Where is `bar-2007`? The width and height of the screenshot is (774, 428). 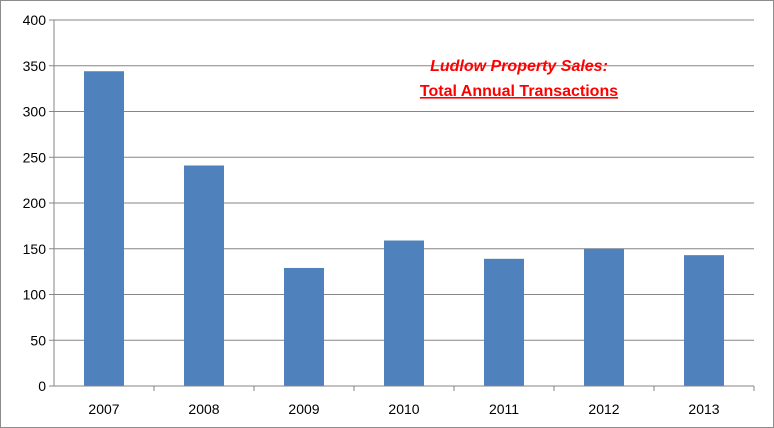
bar-2007 is located at coordinates (104, 229).